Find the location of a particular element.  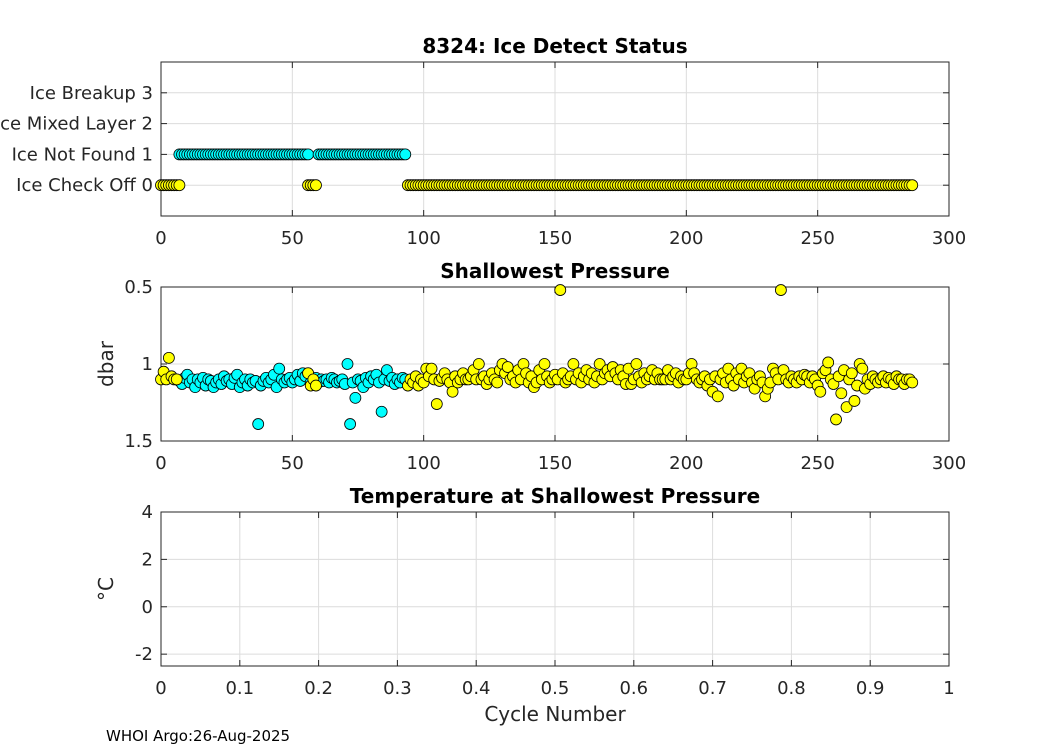

footer-label: WHOI Argo:26-Aug-2025 is located at coordinates (198, 736).